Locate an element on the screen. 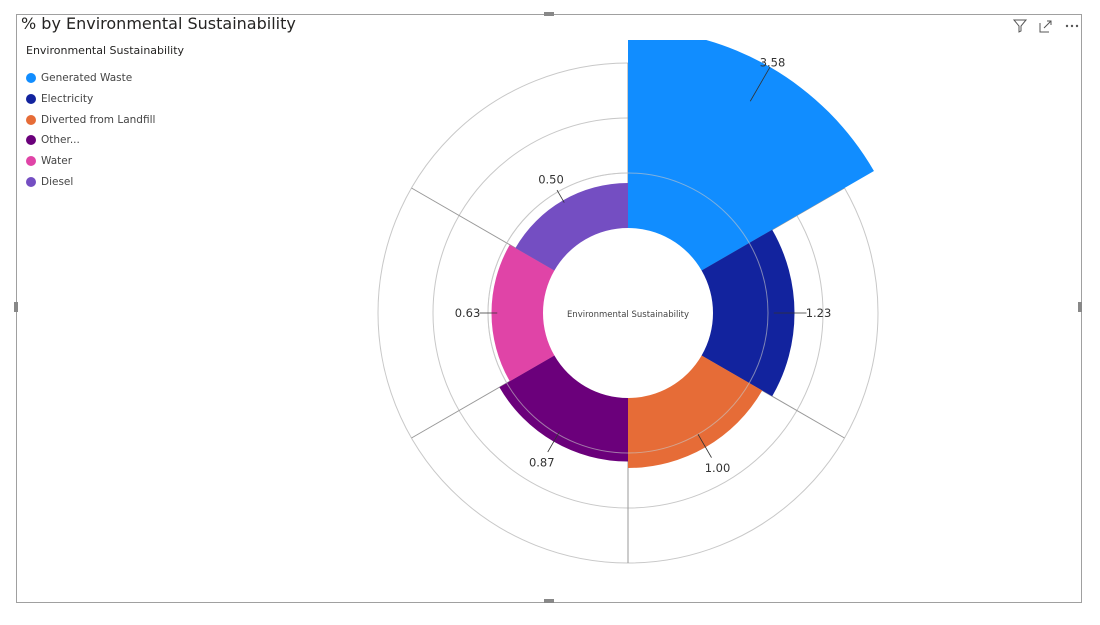  resize-handle-top is located at coordinates (549, 14).